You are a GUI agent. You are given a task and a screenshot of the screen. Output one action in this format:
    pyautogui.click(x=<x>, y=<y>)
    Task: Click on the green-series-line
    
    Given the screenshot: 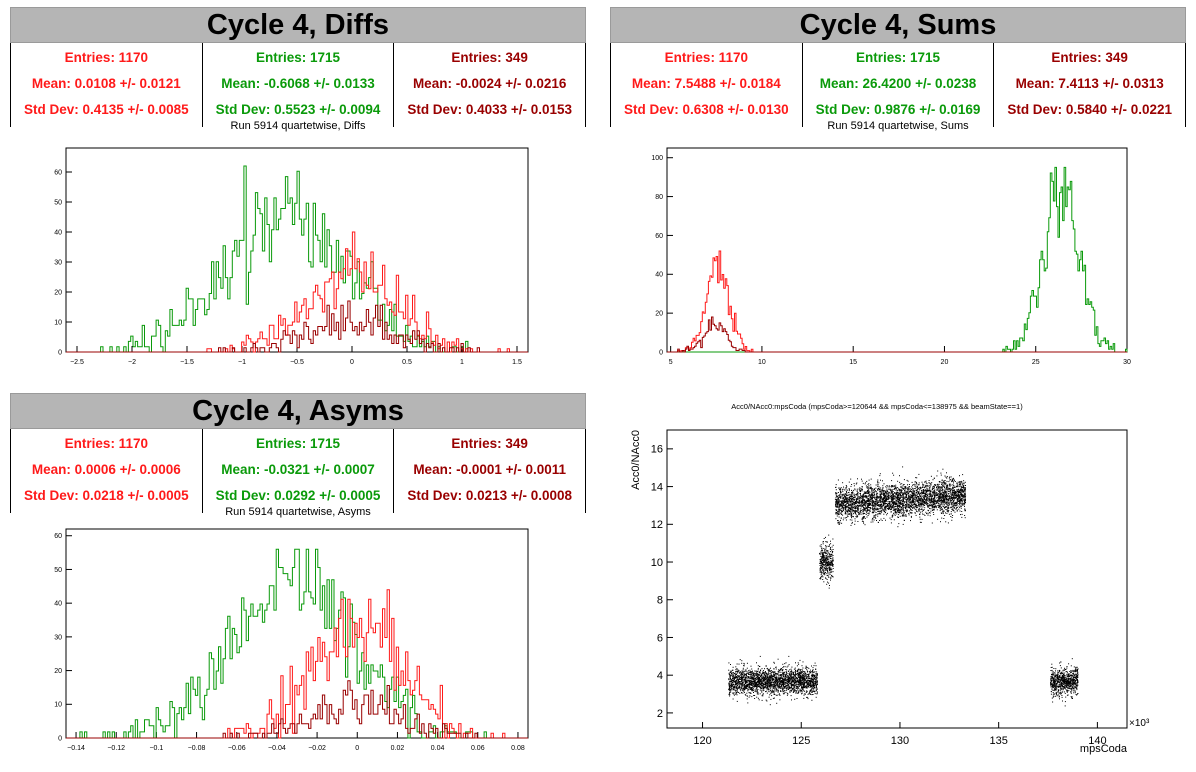 What is the action you would take?
    pyautogui.click(x=297, y=643)
    